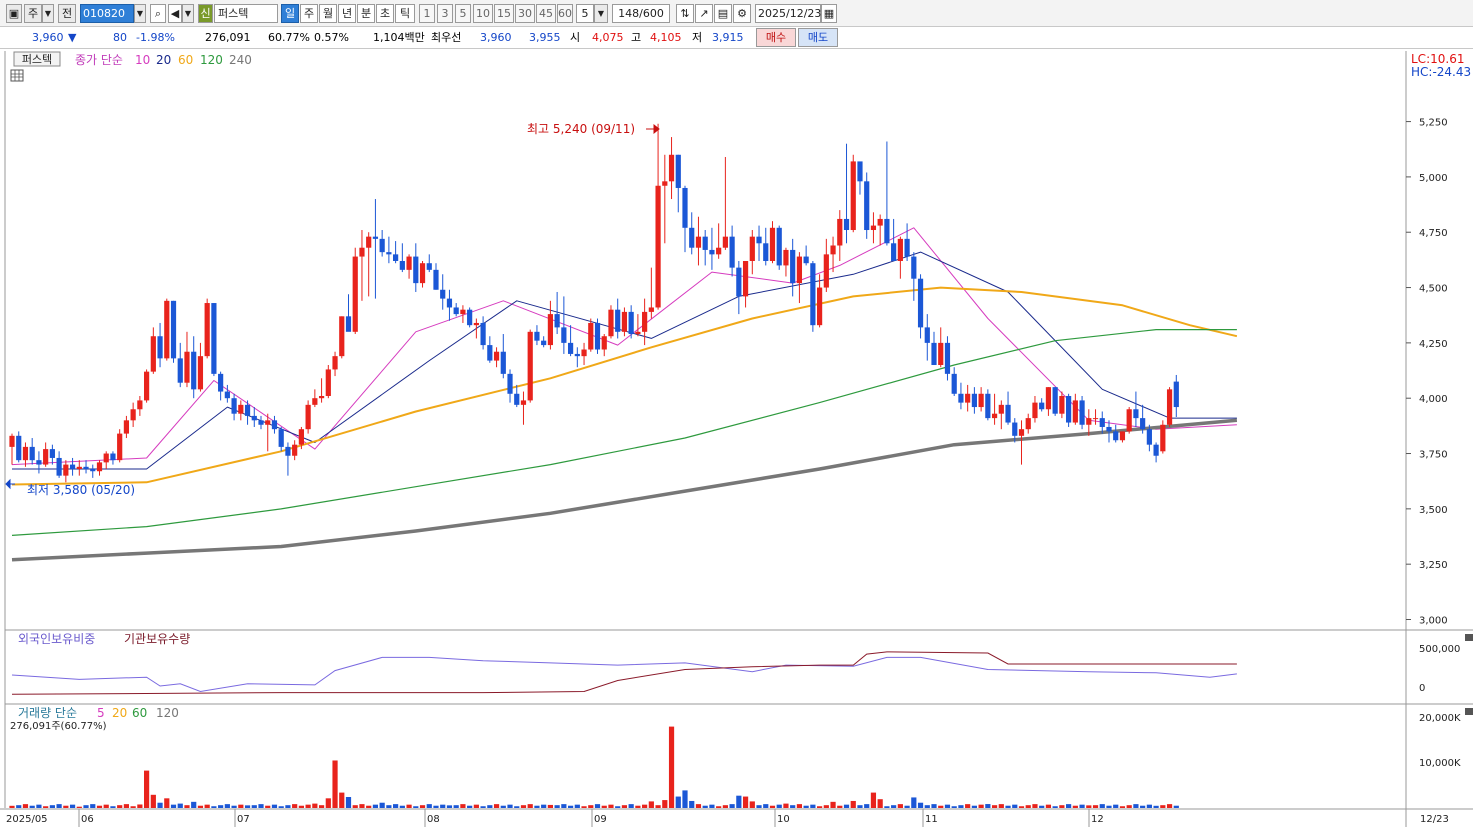 This screenshot has height=827, width=1473. Describe the element at coordinates (641, 13) in the screenshot. I see `count-field: 148/600` at that location.